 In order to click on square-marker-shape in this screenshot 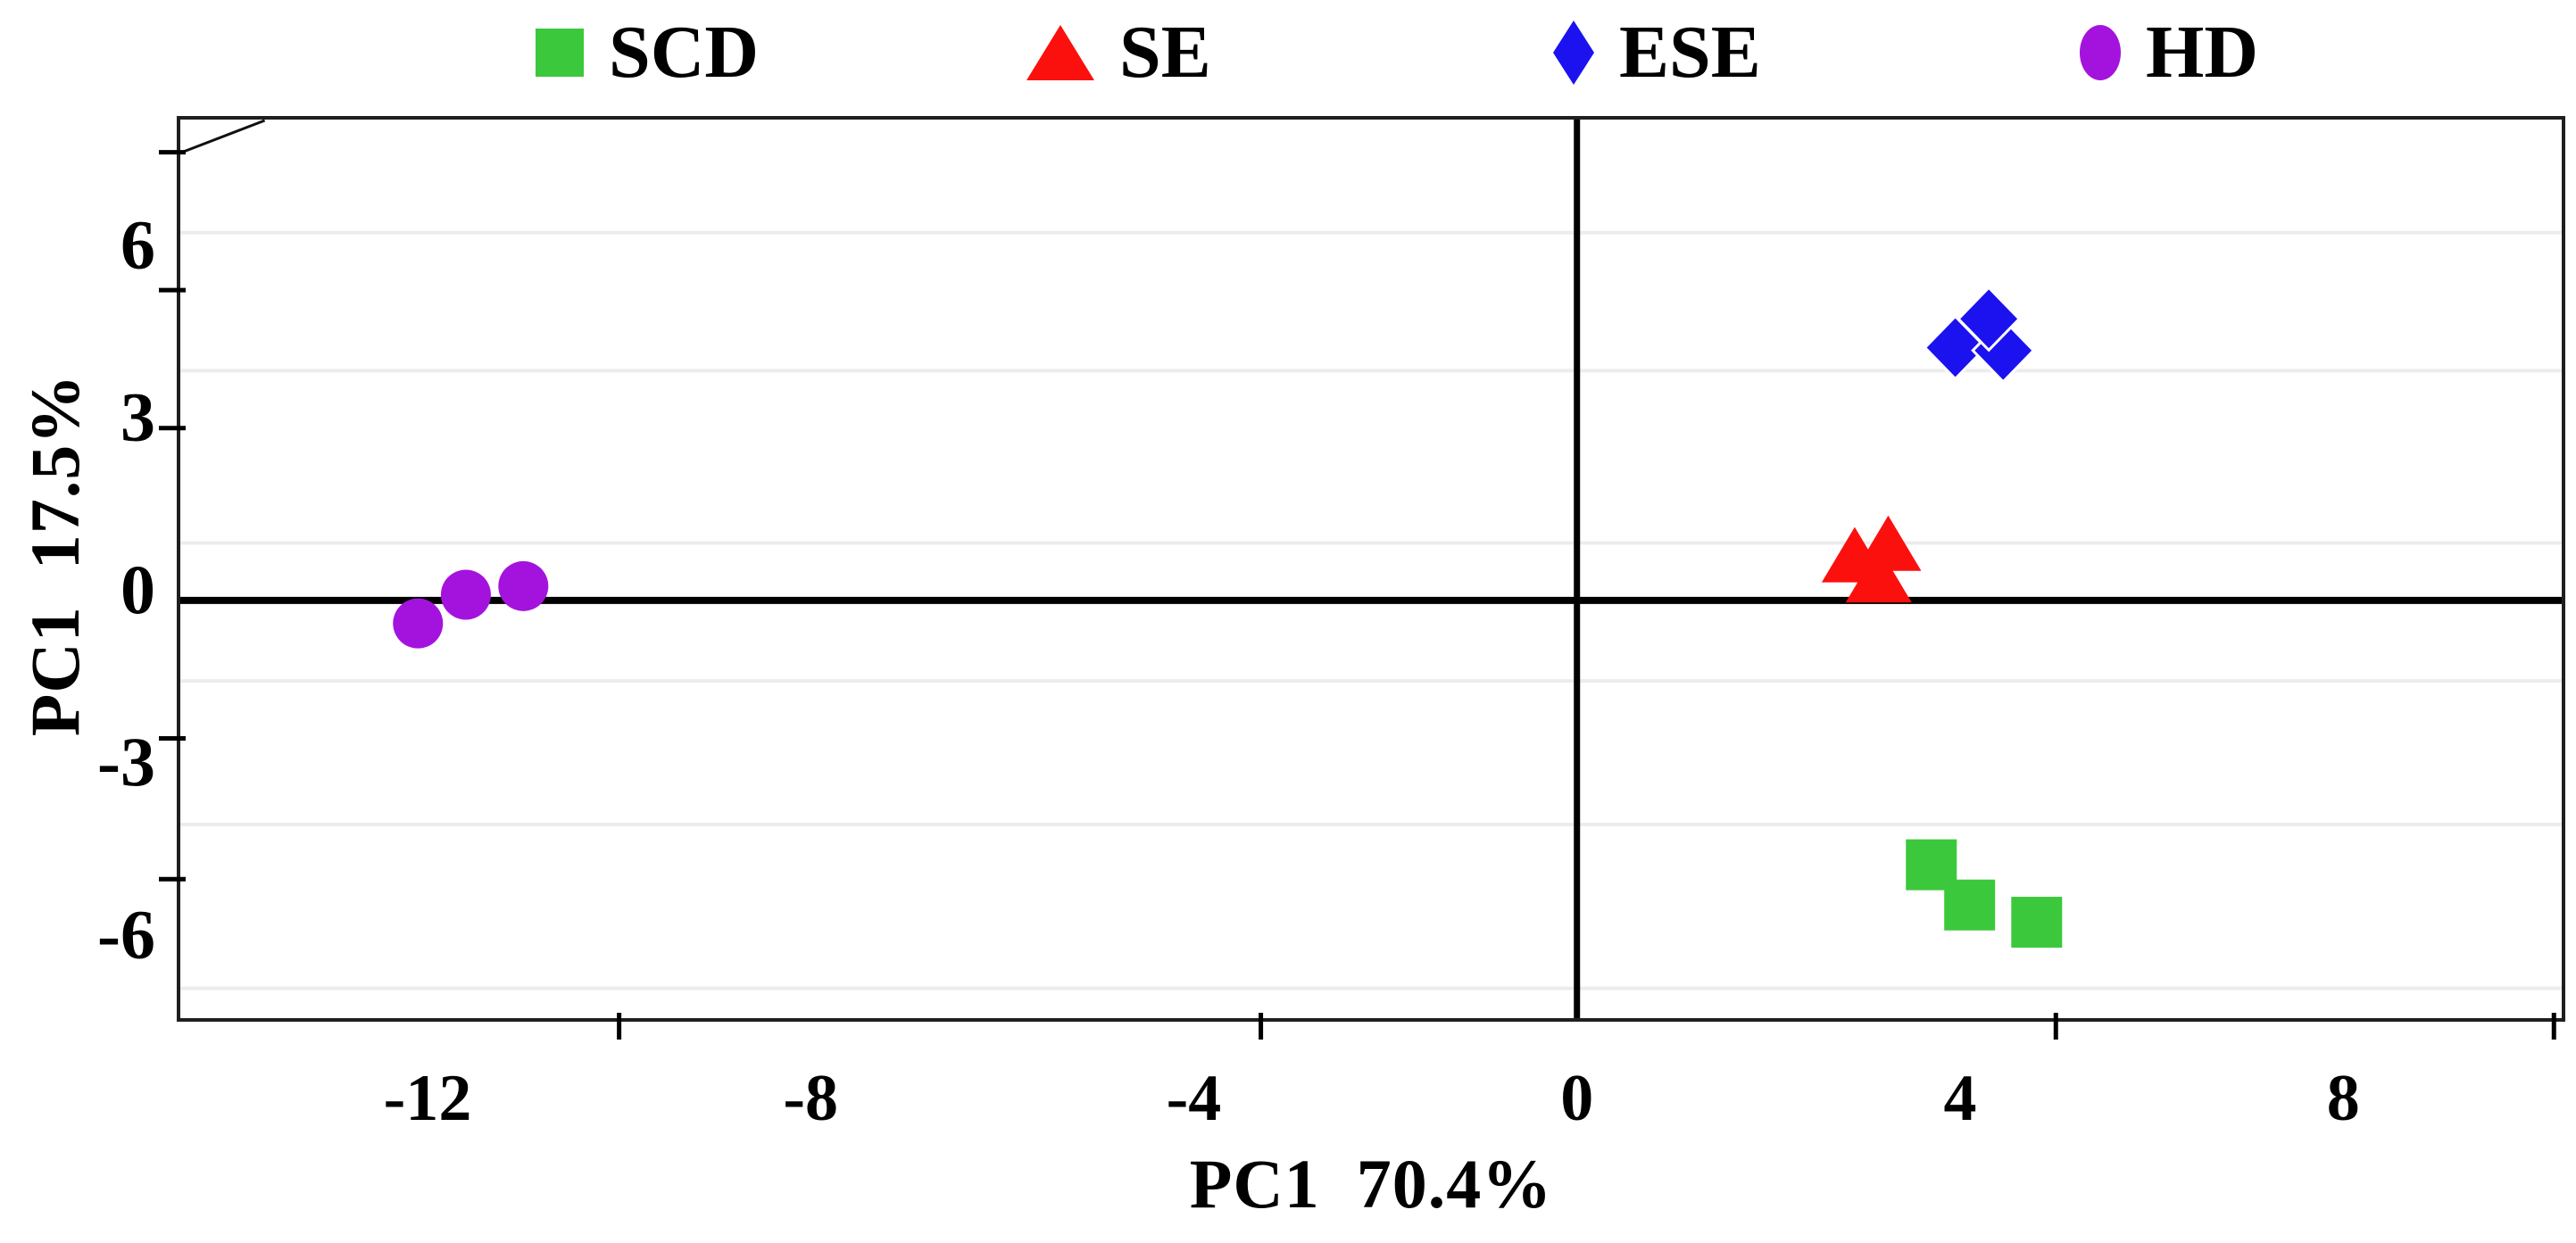, I will do `click(560, 53)`.